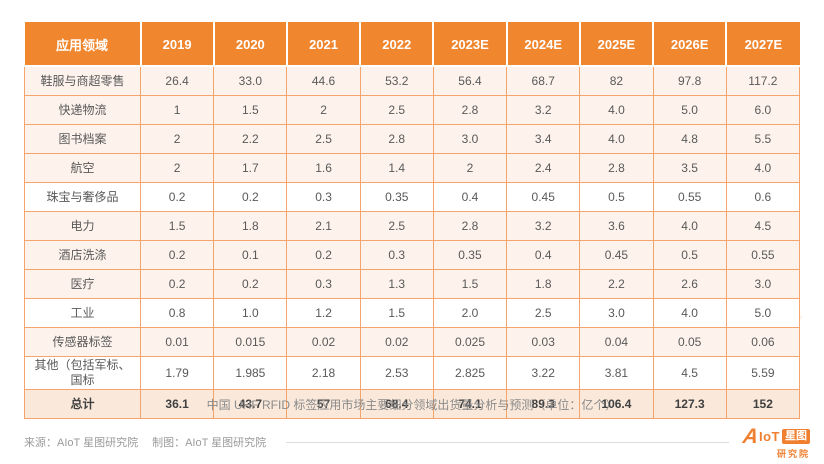 The image size is (824, 464). What do you see at coordinates (177, 313) in the screenshot?
I see `cell-value: 0.8` at bounding box center [177, 313].